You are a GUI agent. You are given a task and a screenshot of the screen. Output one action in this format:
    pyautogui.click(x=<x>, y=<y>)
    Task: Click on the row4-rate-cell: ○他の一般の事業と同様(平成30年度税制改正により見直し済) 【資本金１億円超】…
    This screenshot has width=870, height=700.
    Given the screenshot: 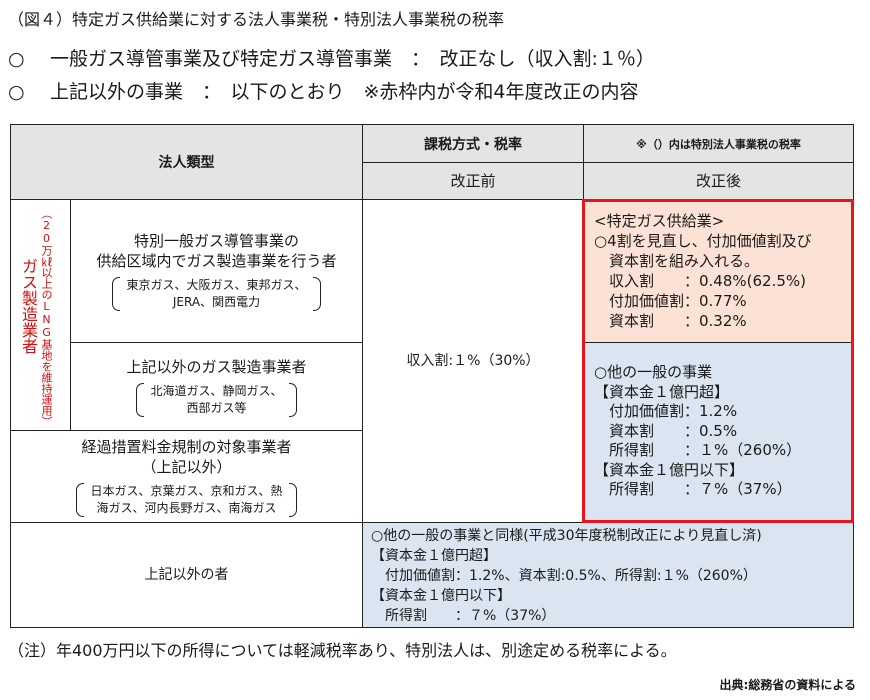 What is the action you would take?
    pyautogui.click(x=608, y=575)
    